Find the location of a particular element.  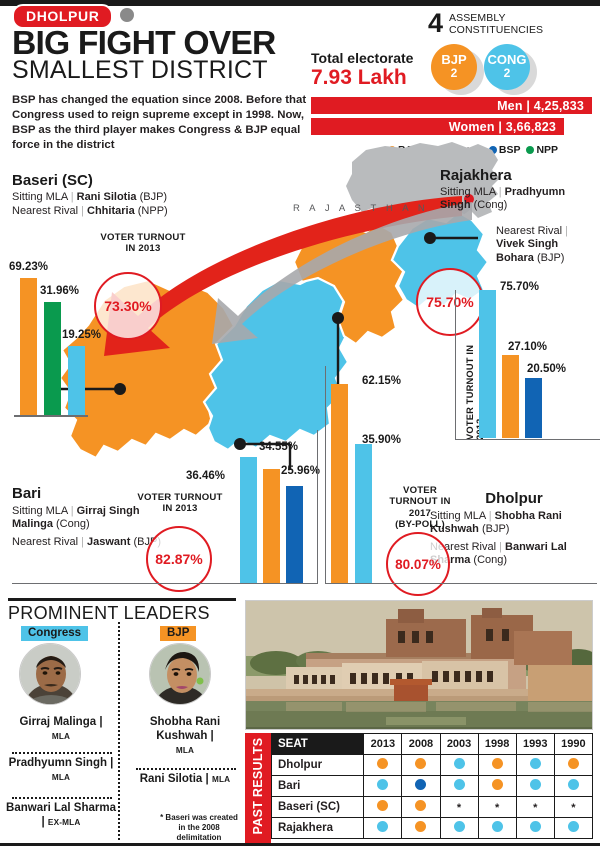

dholpur-fort-photo is located at coordinates (419, 665).